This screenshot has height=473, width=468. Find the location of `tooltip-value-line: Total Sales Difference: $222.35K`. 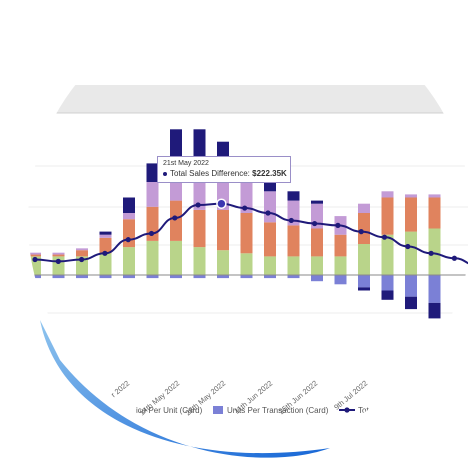

tooltip-value-line: Total Sales Difference: $222.35K is located at coordinates (225, 173).